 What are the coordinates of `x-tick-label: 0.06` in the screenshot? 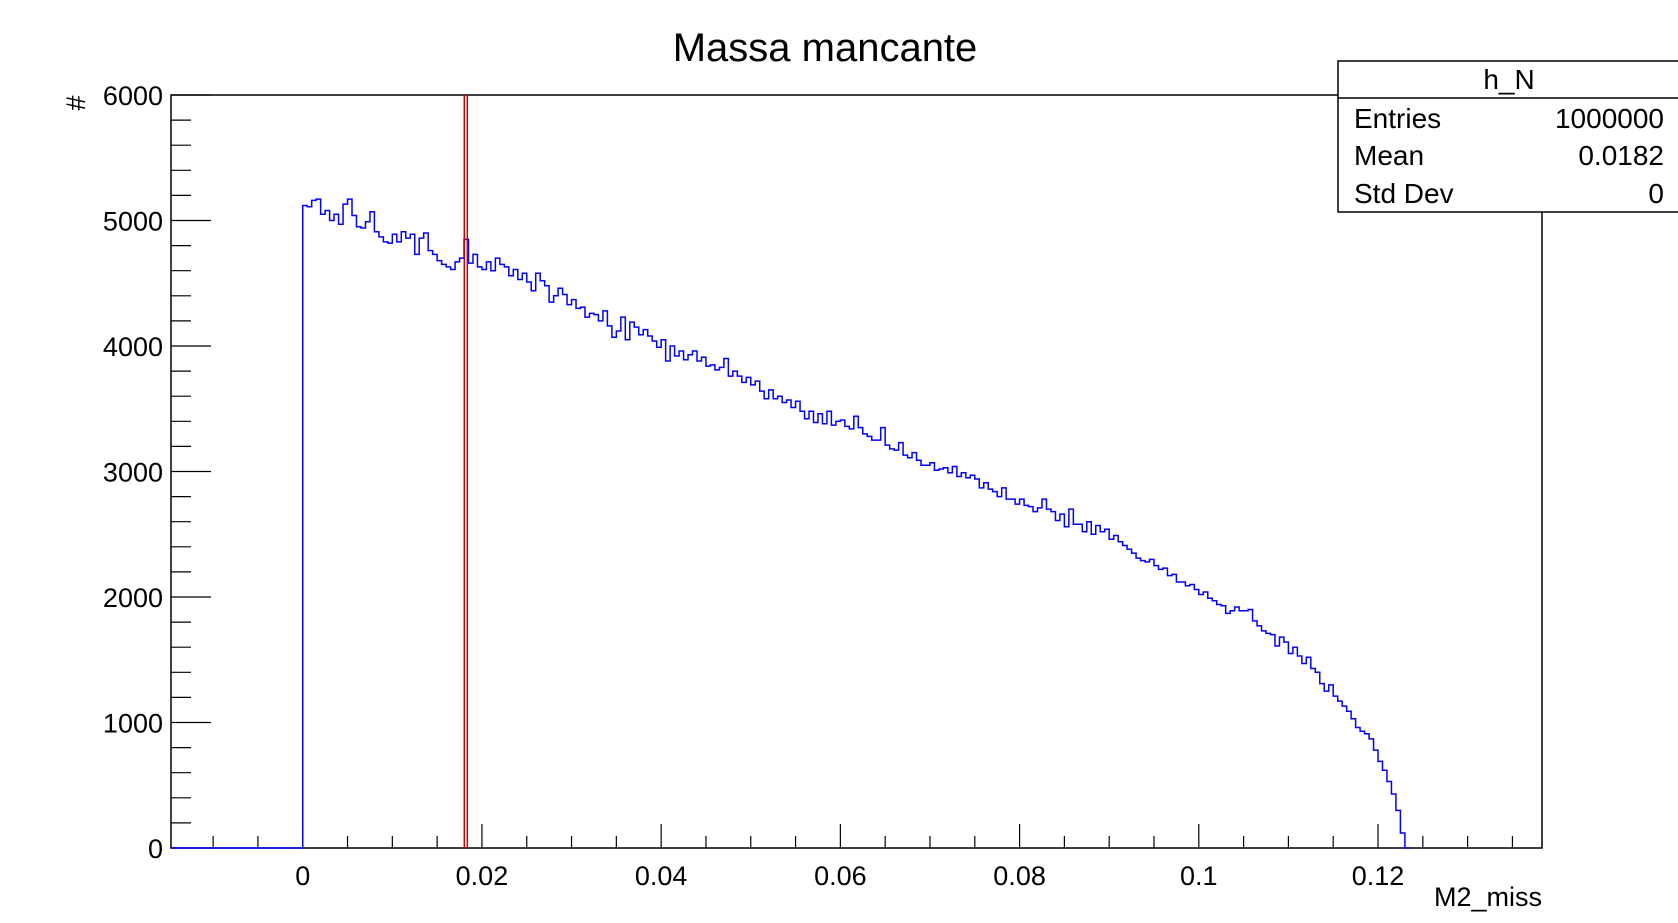 It's located at (840, 876).